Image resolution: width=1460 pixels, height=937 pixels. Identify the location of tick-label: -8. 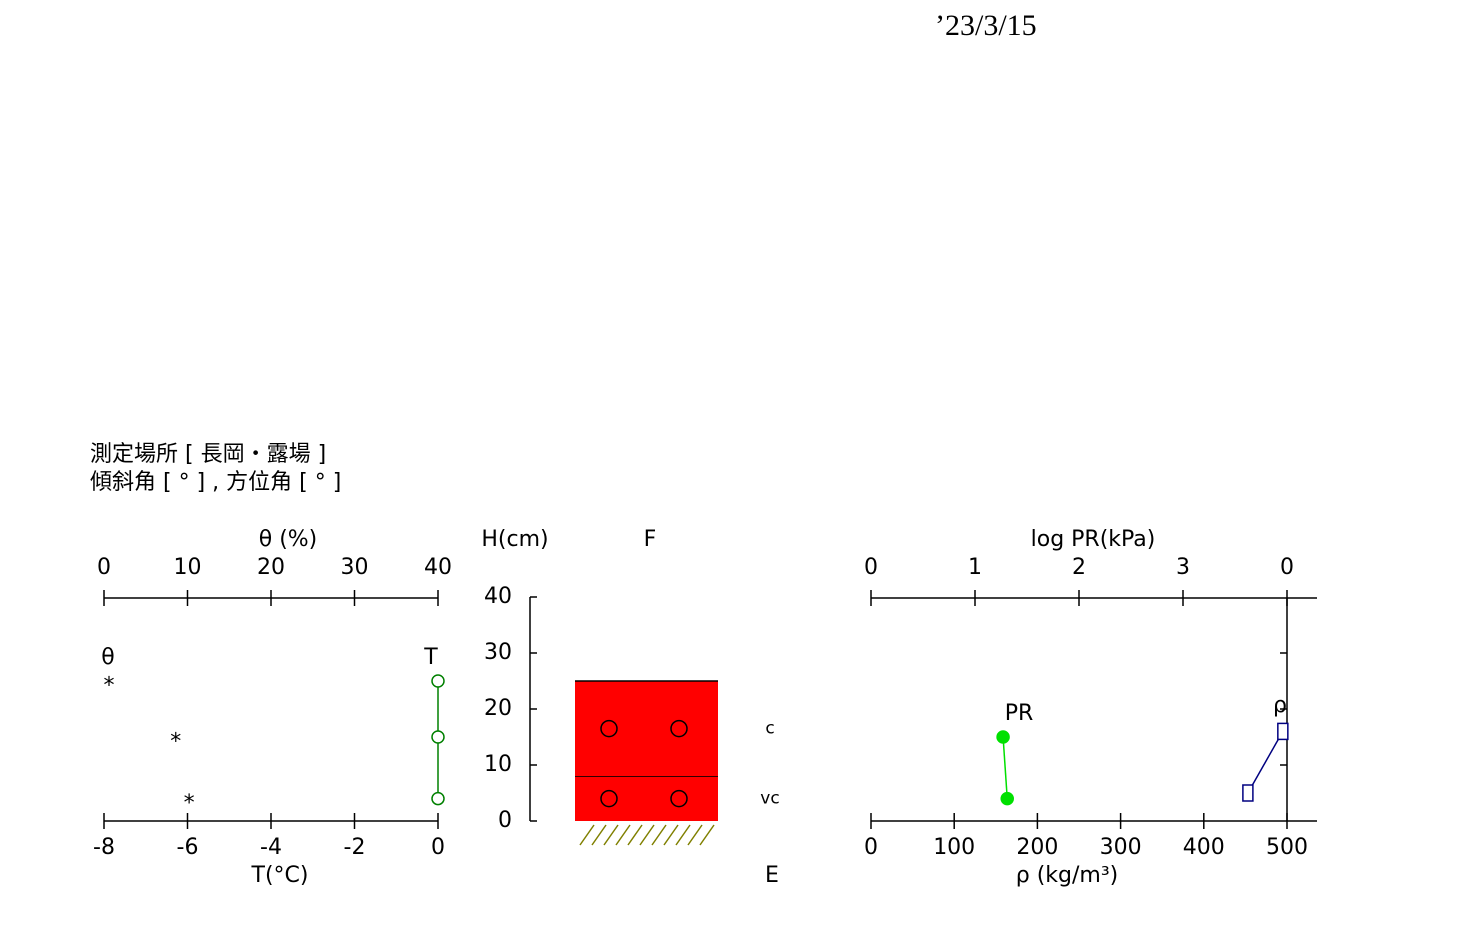
(104, 847).